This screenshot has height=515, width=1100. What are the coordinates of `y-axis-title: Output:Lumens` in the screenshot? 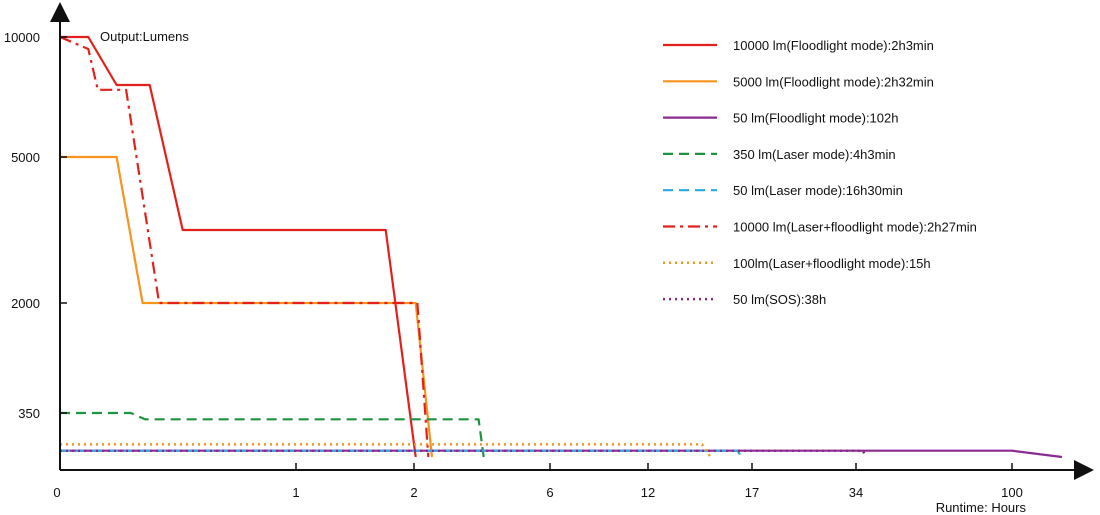 It's located at (144, 36).